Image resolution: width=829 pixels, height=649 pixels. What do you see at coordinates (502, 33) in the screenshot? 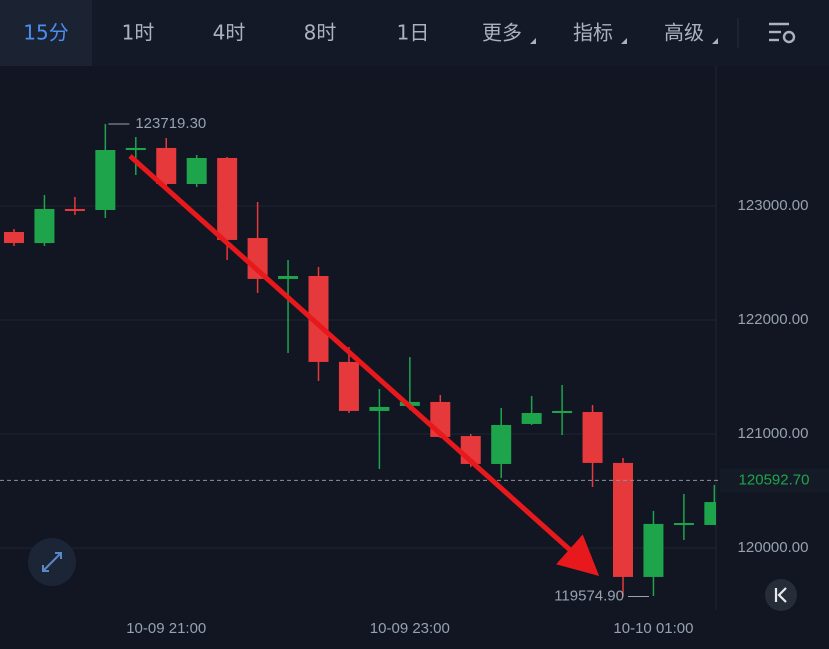
I see `tab: 更多` at bounding box center [502, 33].